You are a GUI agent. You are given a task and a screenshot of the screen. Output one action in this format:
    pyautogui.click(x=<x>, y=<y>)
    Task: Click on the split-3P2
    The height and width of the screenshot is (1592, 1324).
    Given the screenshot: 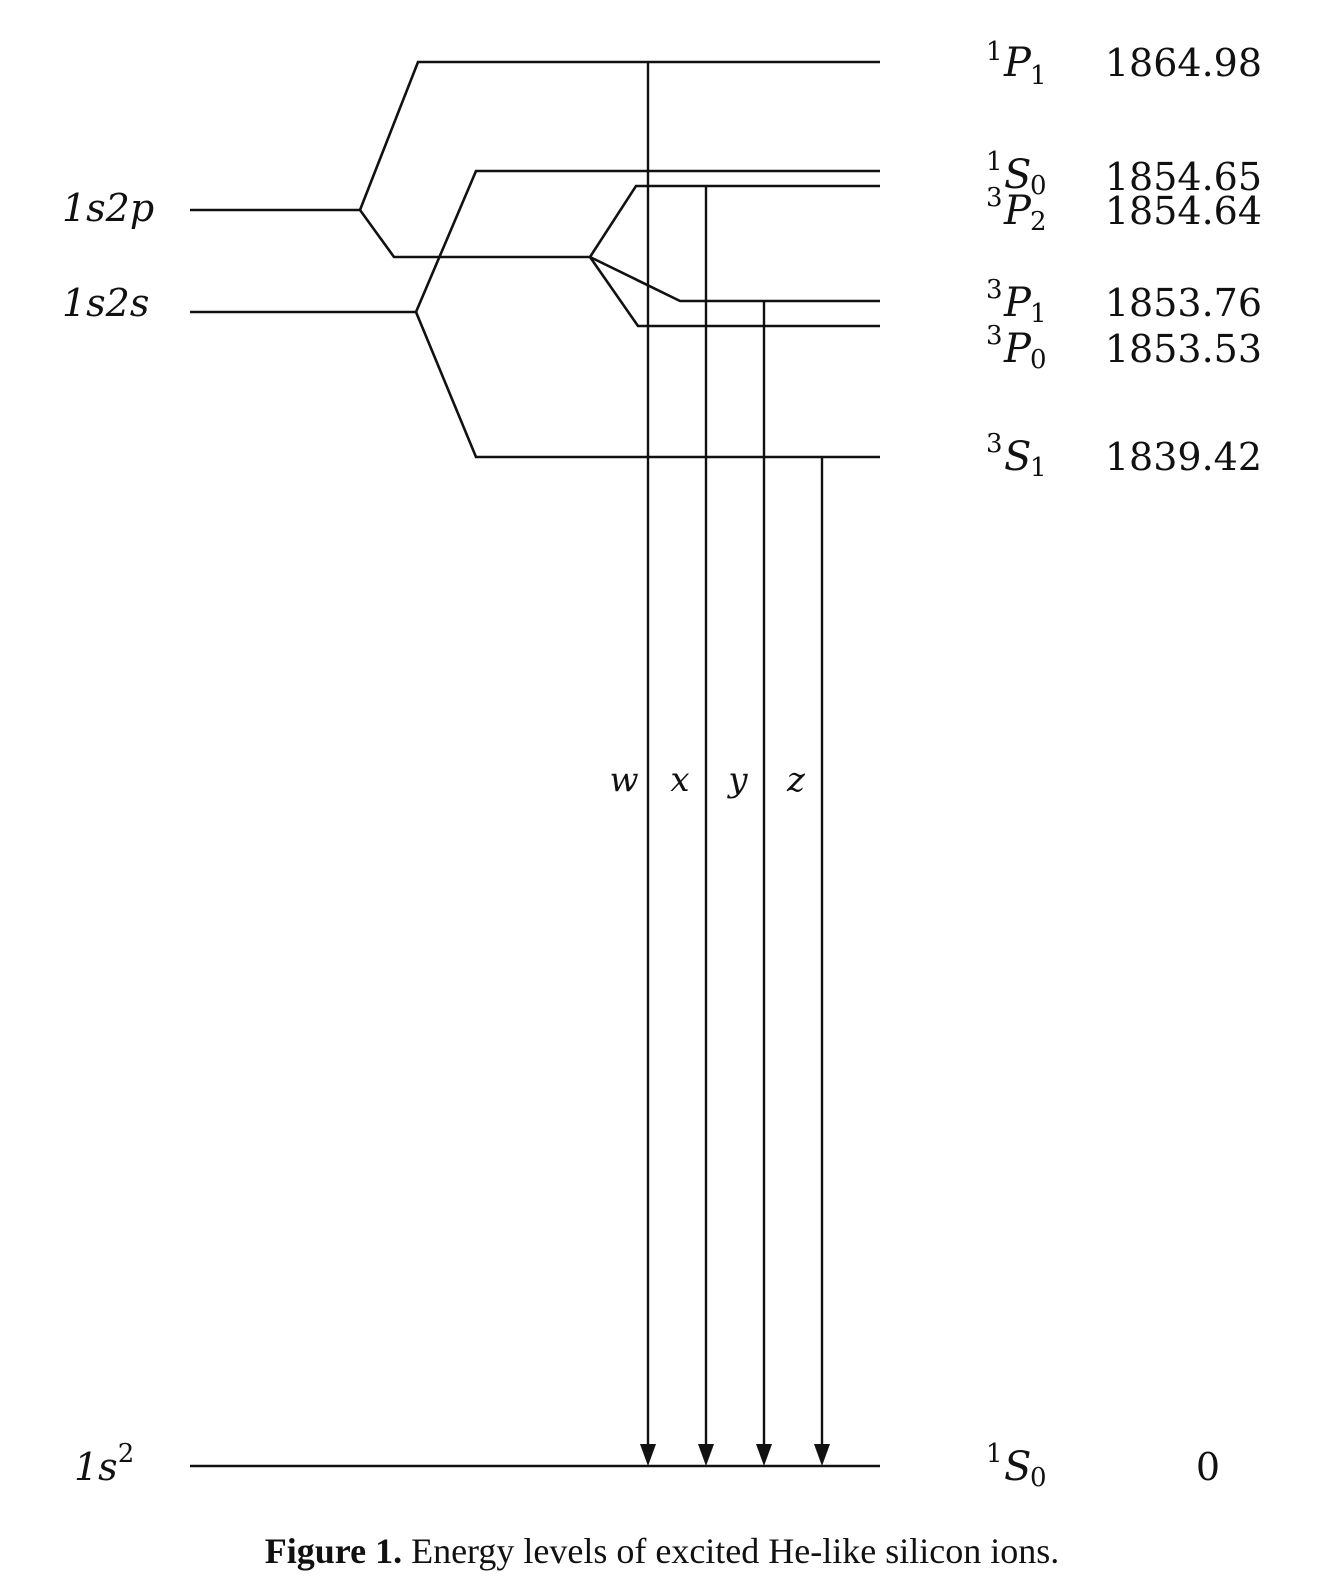 What is the action you would take?
    pyautogui.click(x=734, y=221)
    